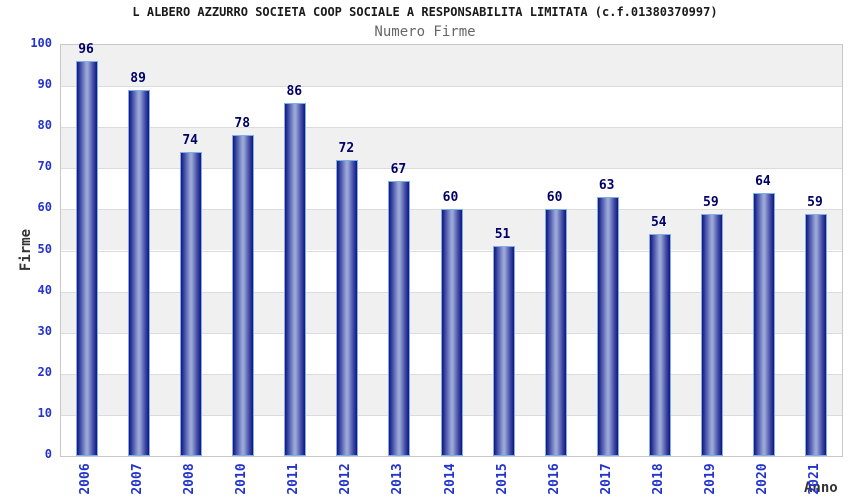 This screenshot has height=500, width=850. What do you see at coordinates (294, 91) in the screenshot?
I see `bar-value-label: 86` at bounding box center [294, 91].